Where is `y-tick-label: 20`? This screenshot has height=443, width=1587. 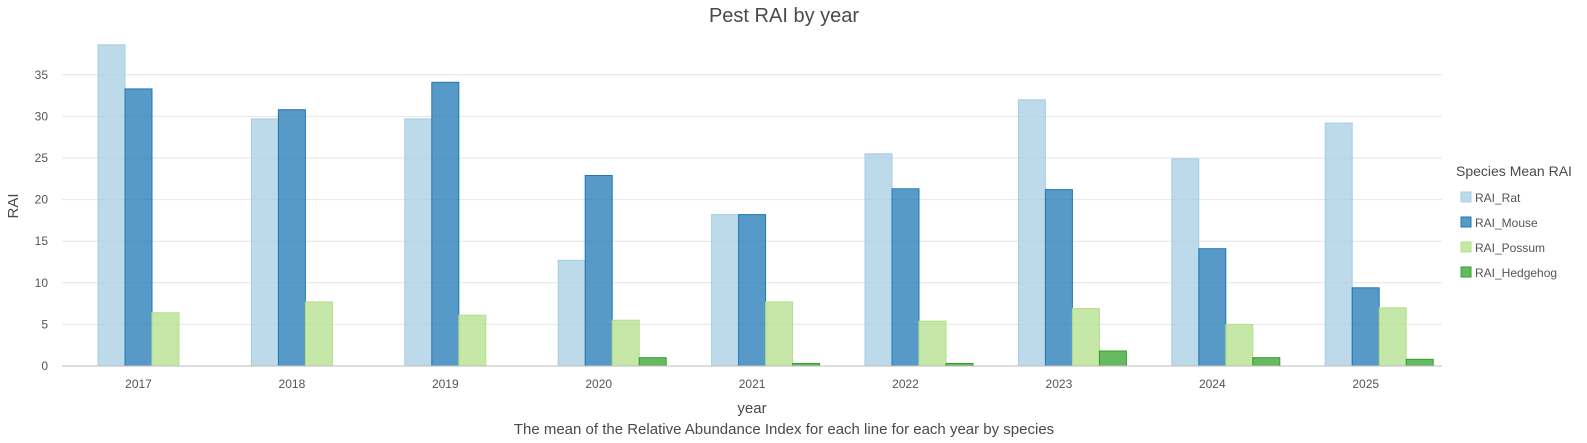
y-tick-label: 20 is located at coordinates (42, 200).